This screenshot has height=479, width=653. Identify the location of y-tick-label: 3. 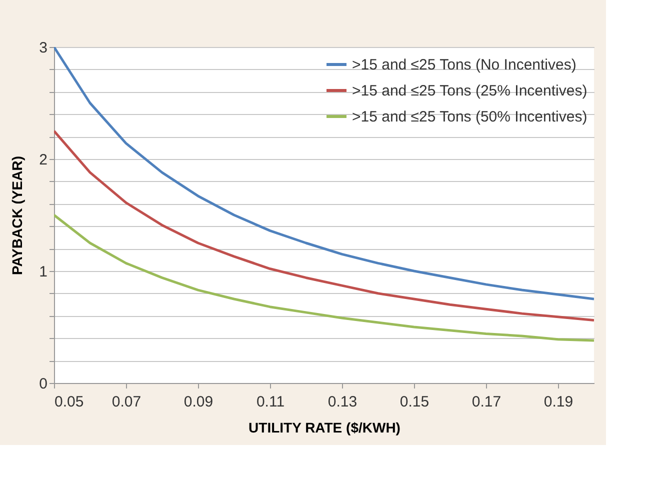
(43, 48).